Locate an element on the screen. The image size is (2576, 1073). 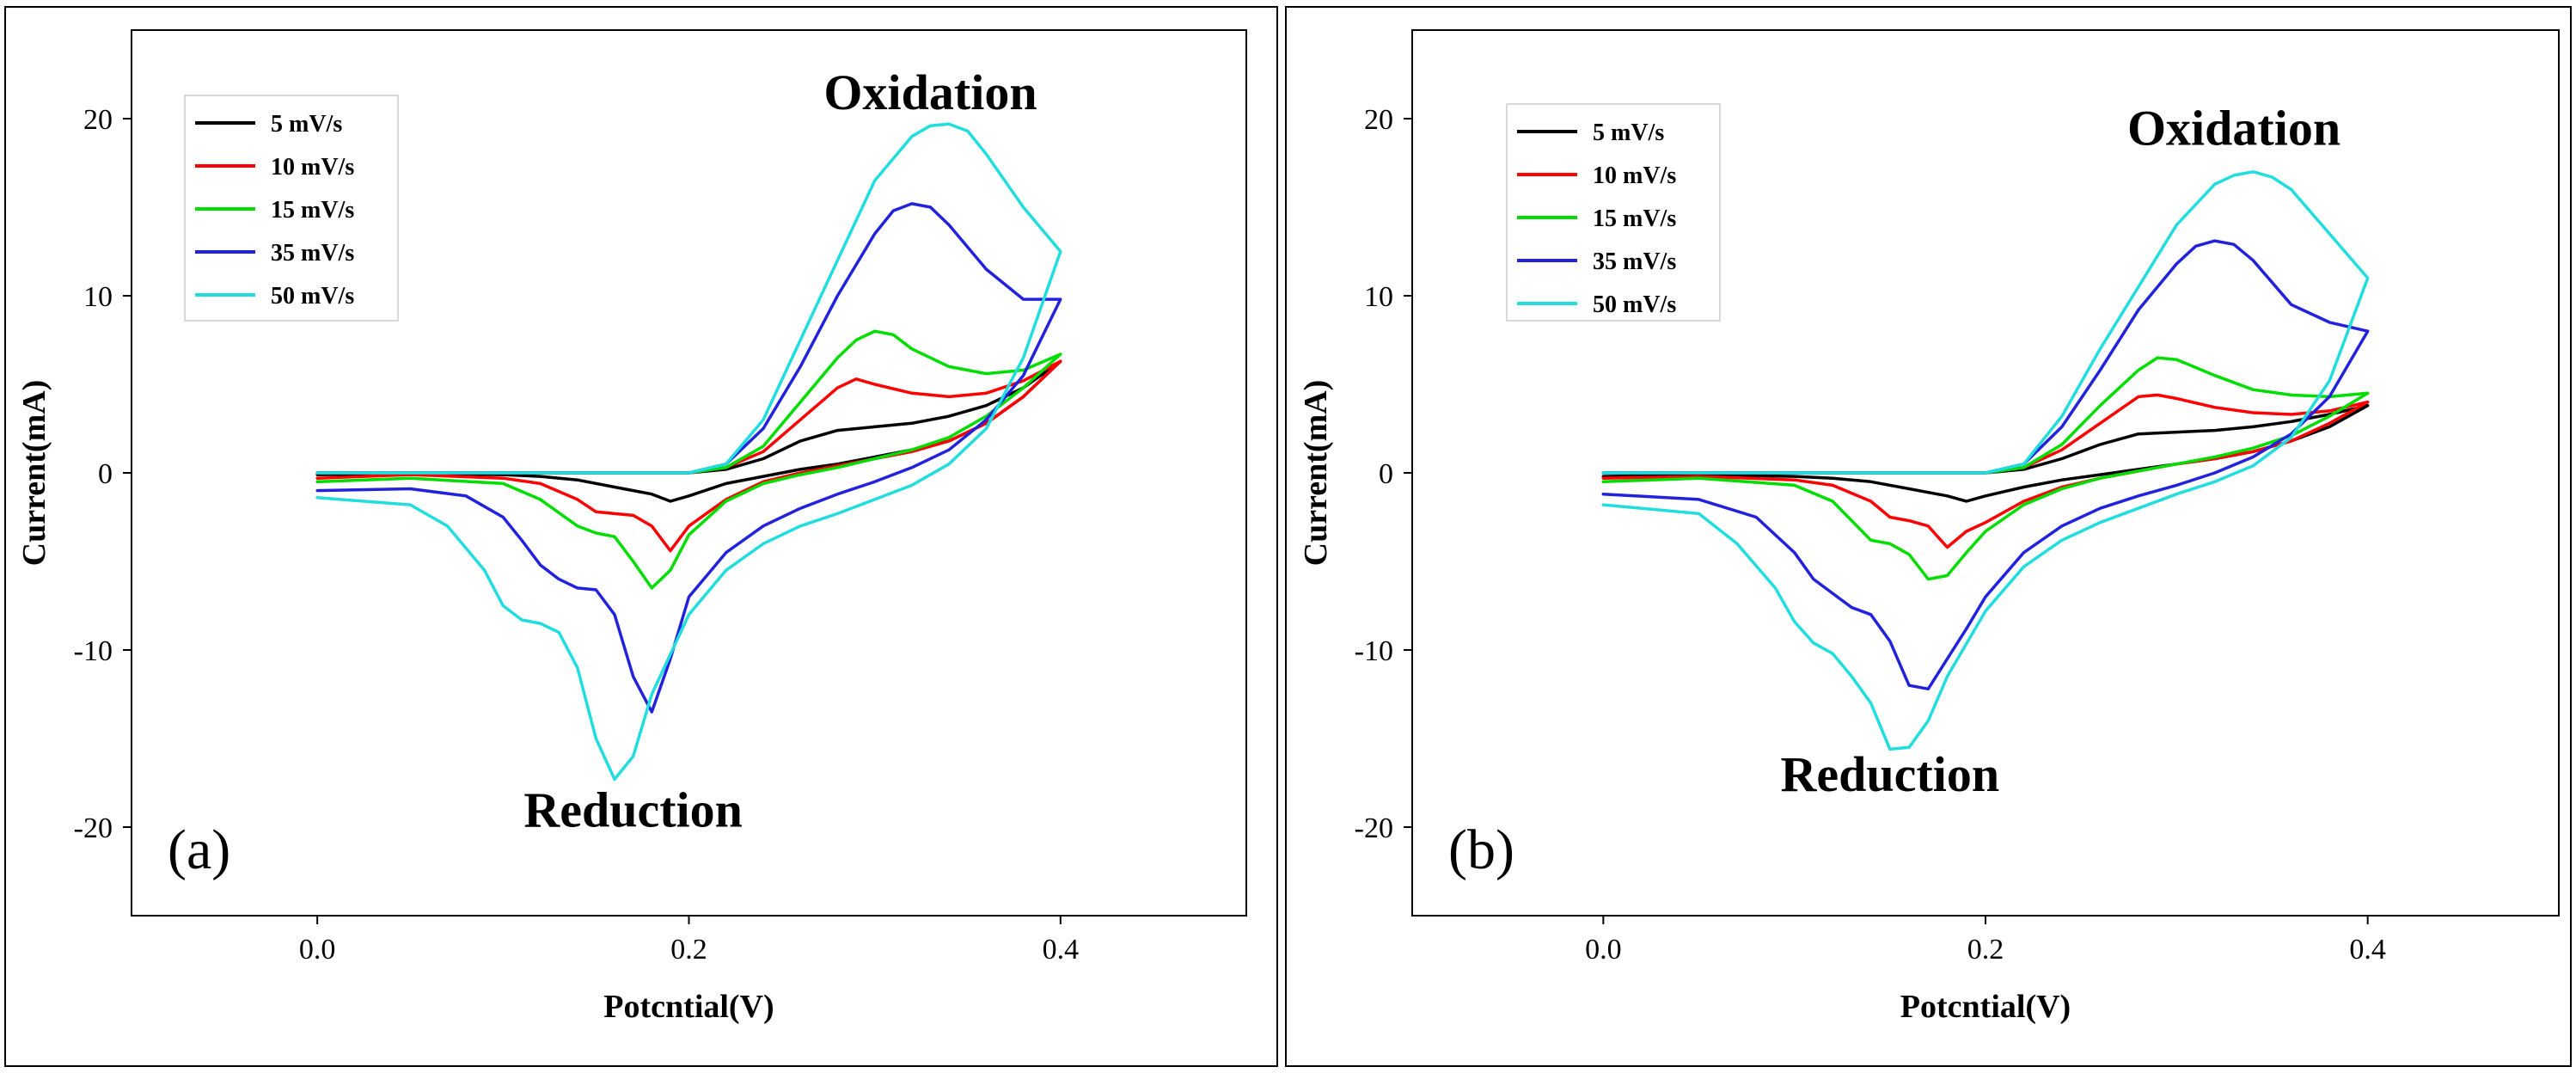
panel-label: (a) is located at coordinates (199, 850).